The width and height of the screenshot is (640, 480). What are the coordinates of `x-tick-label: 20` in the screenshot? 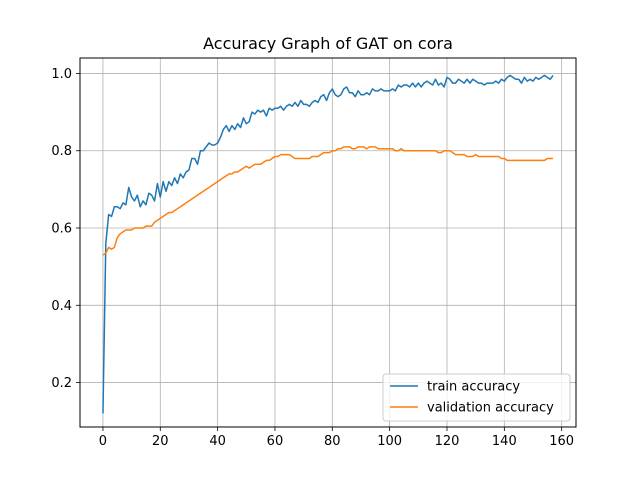 It's located at (160, 441).